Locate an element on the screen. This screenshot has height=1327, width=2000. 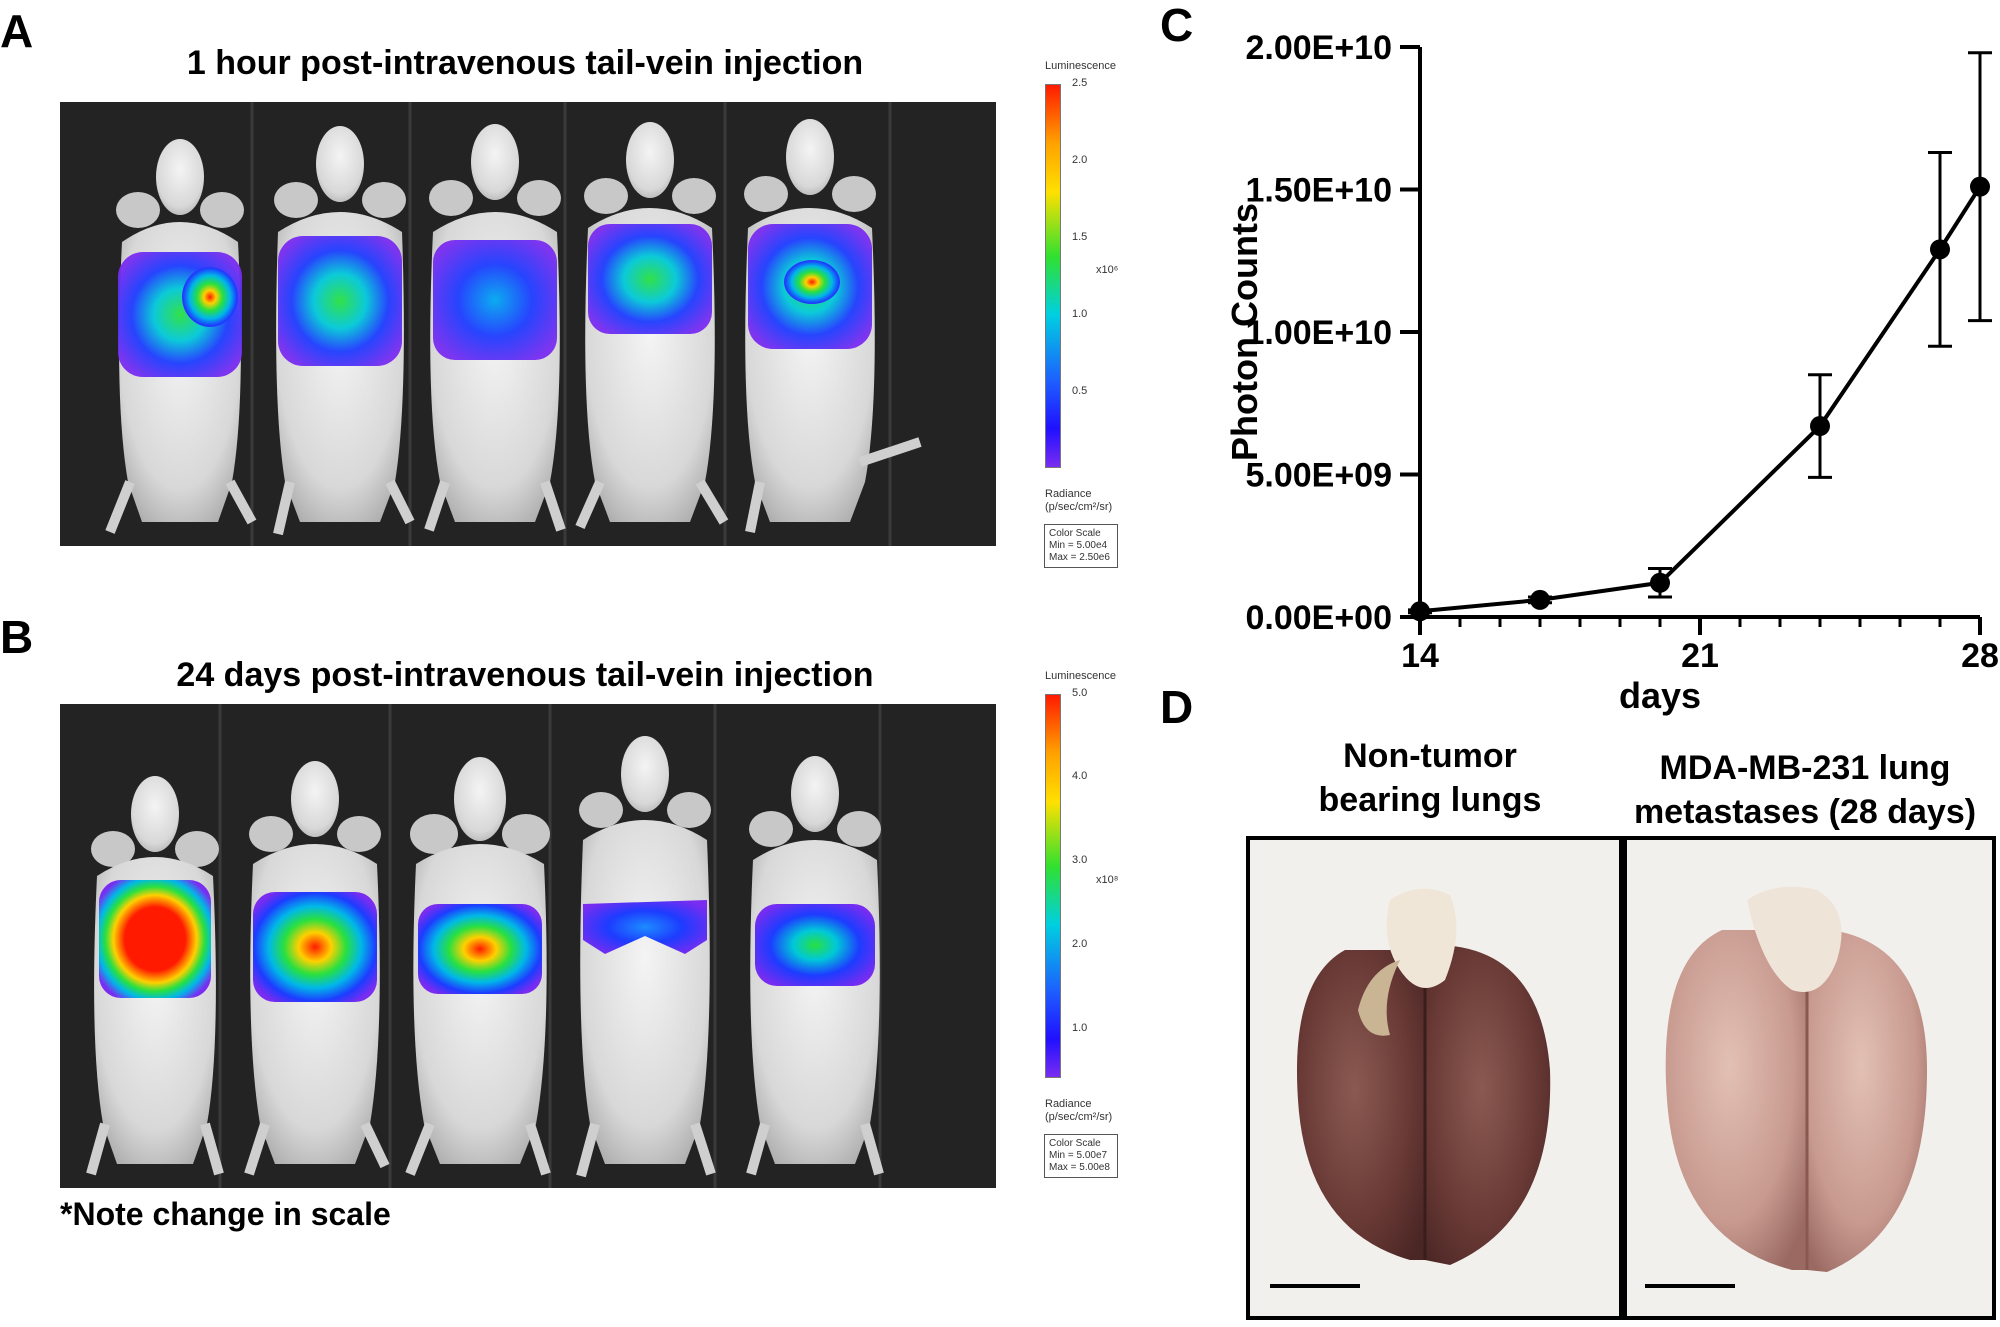
colorbar-a-tick: 2.5 is located at coordinates (1080, 83).